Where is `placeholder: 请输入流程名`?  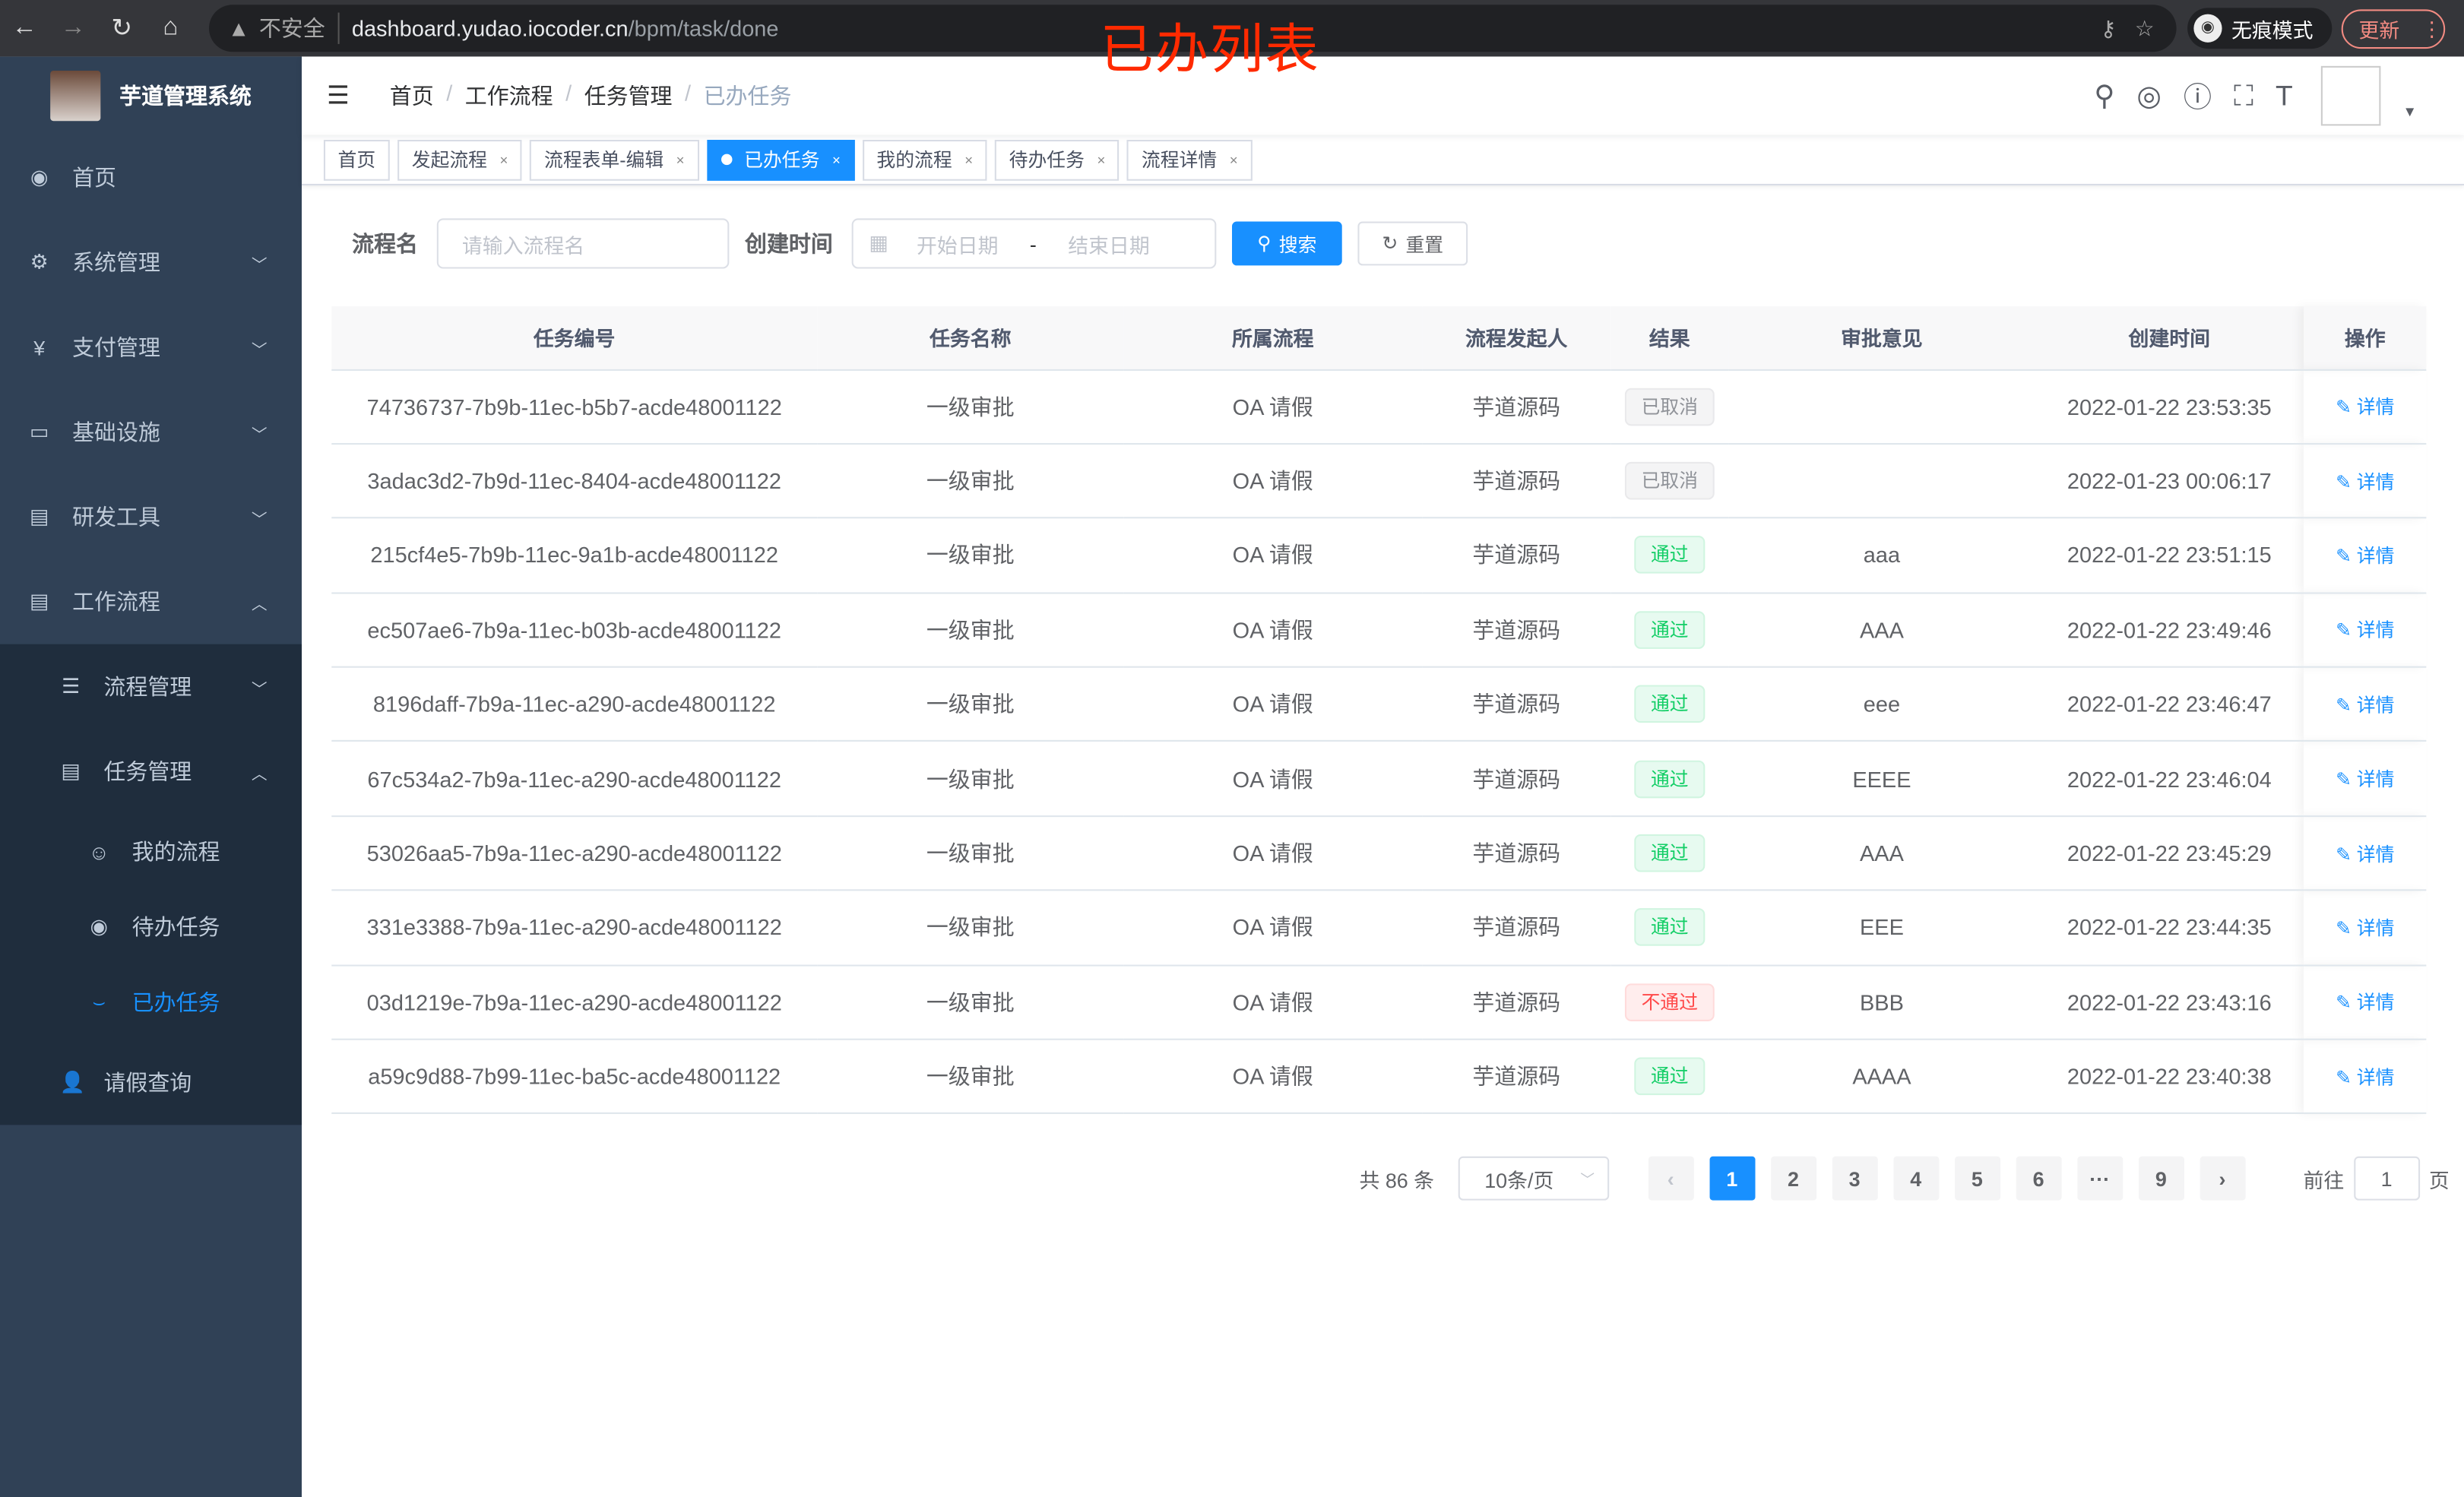 placeholder: 请输入流程名 is located at coordinates (523, 245).